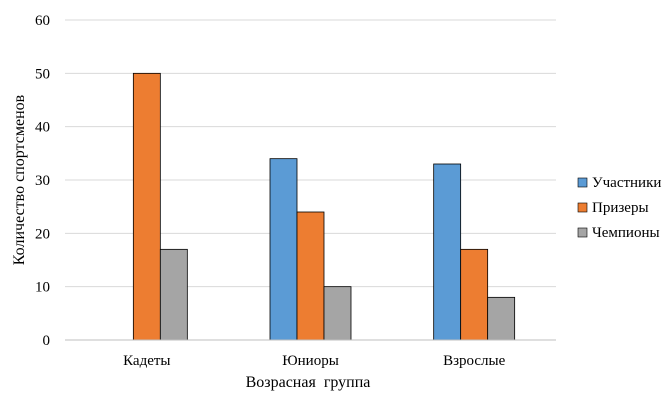 The image size is (671, 398). Describe the element at coordinates (42, 74) in the screenshot. I see `y-tick-label: 50` at that location.